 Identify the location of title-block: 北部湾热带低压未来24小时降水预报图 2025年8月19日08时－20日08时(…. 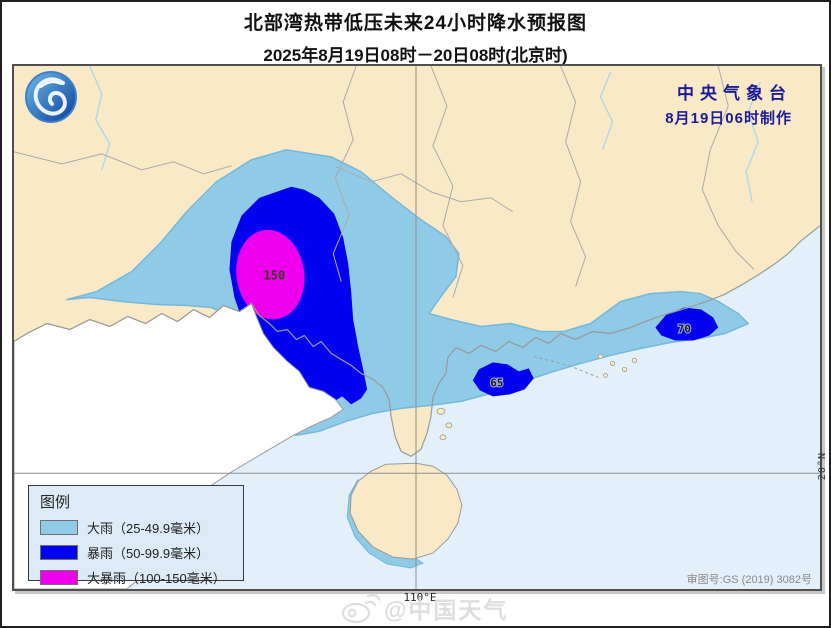
(415, 37).